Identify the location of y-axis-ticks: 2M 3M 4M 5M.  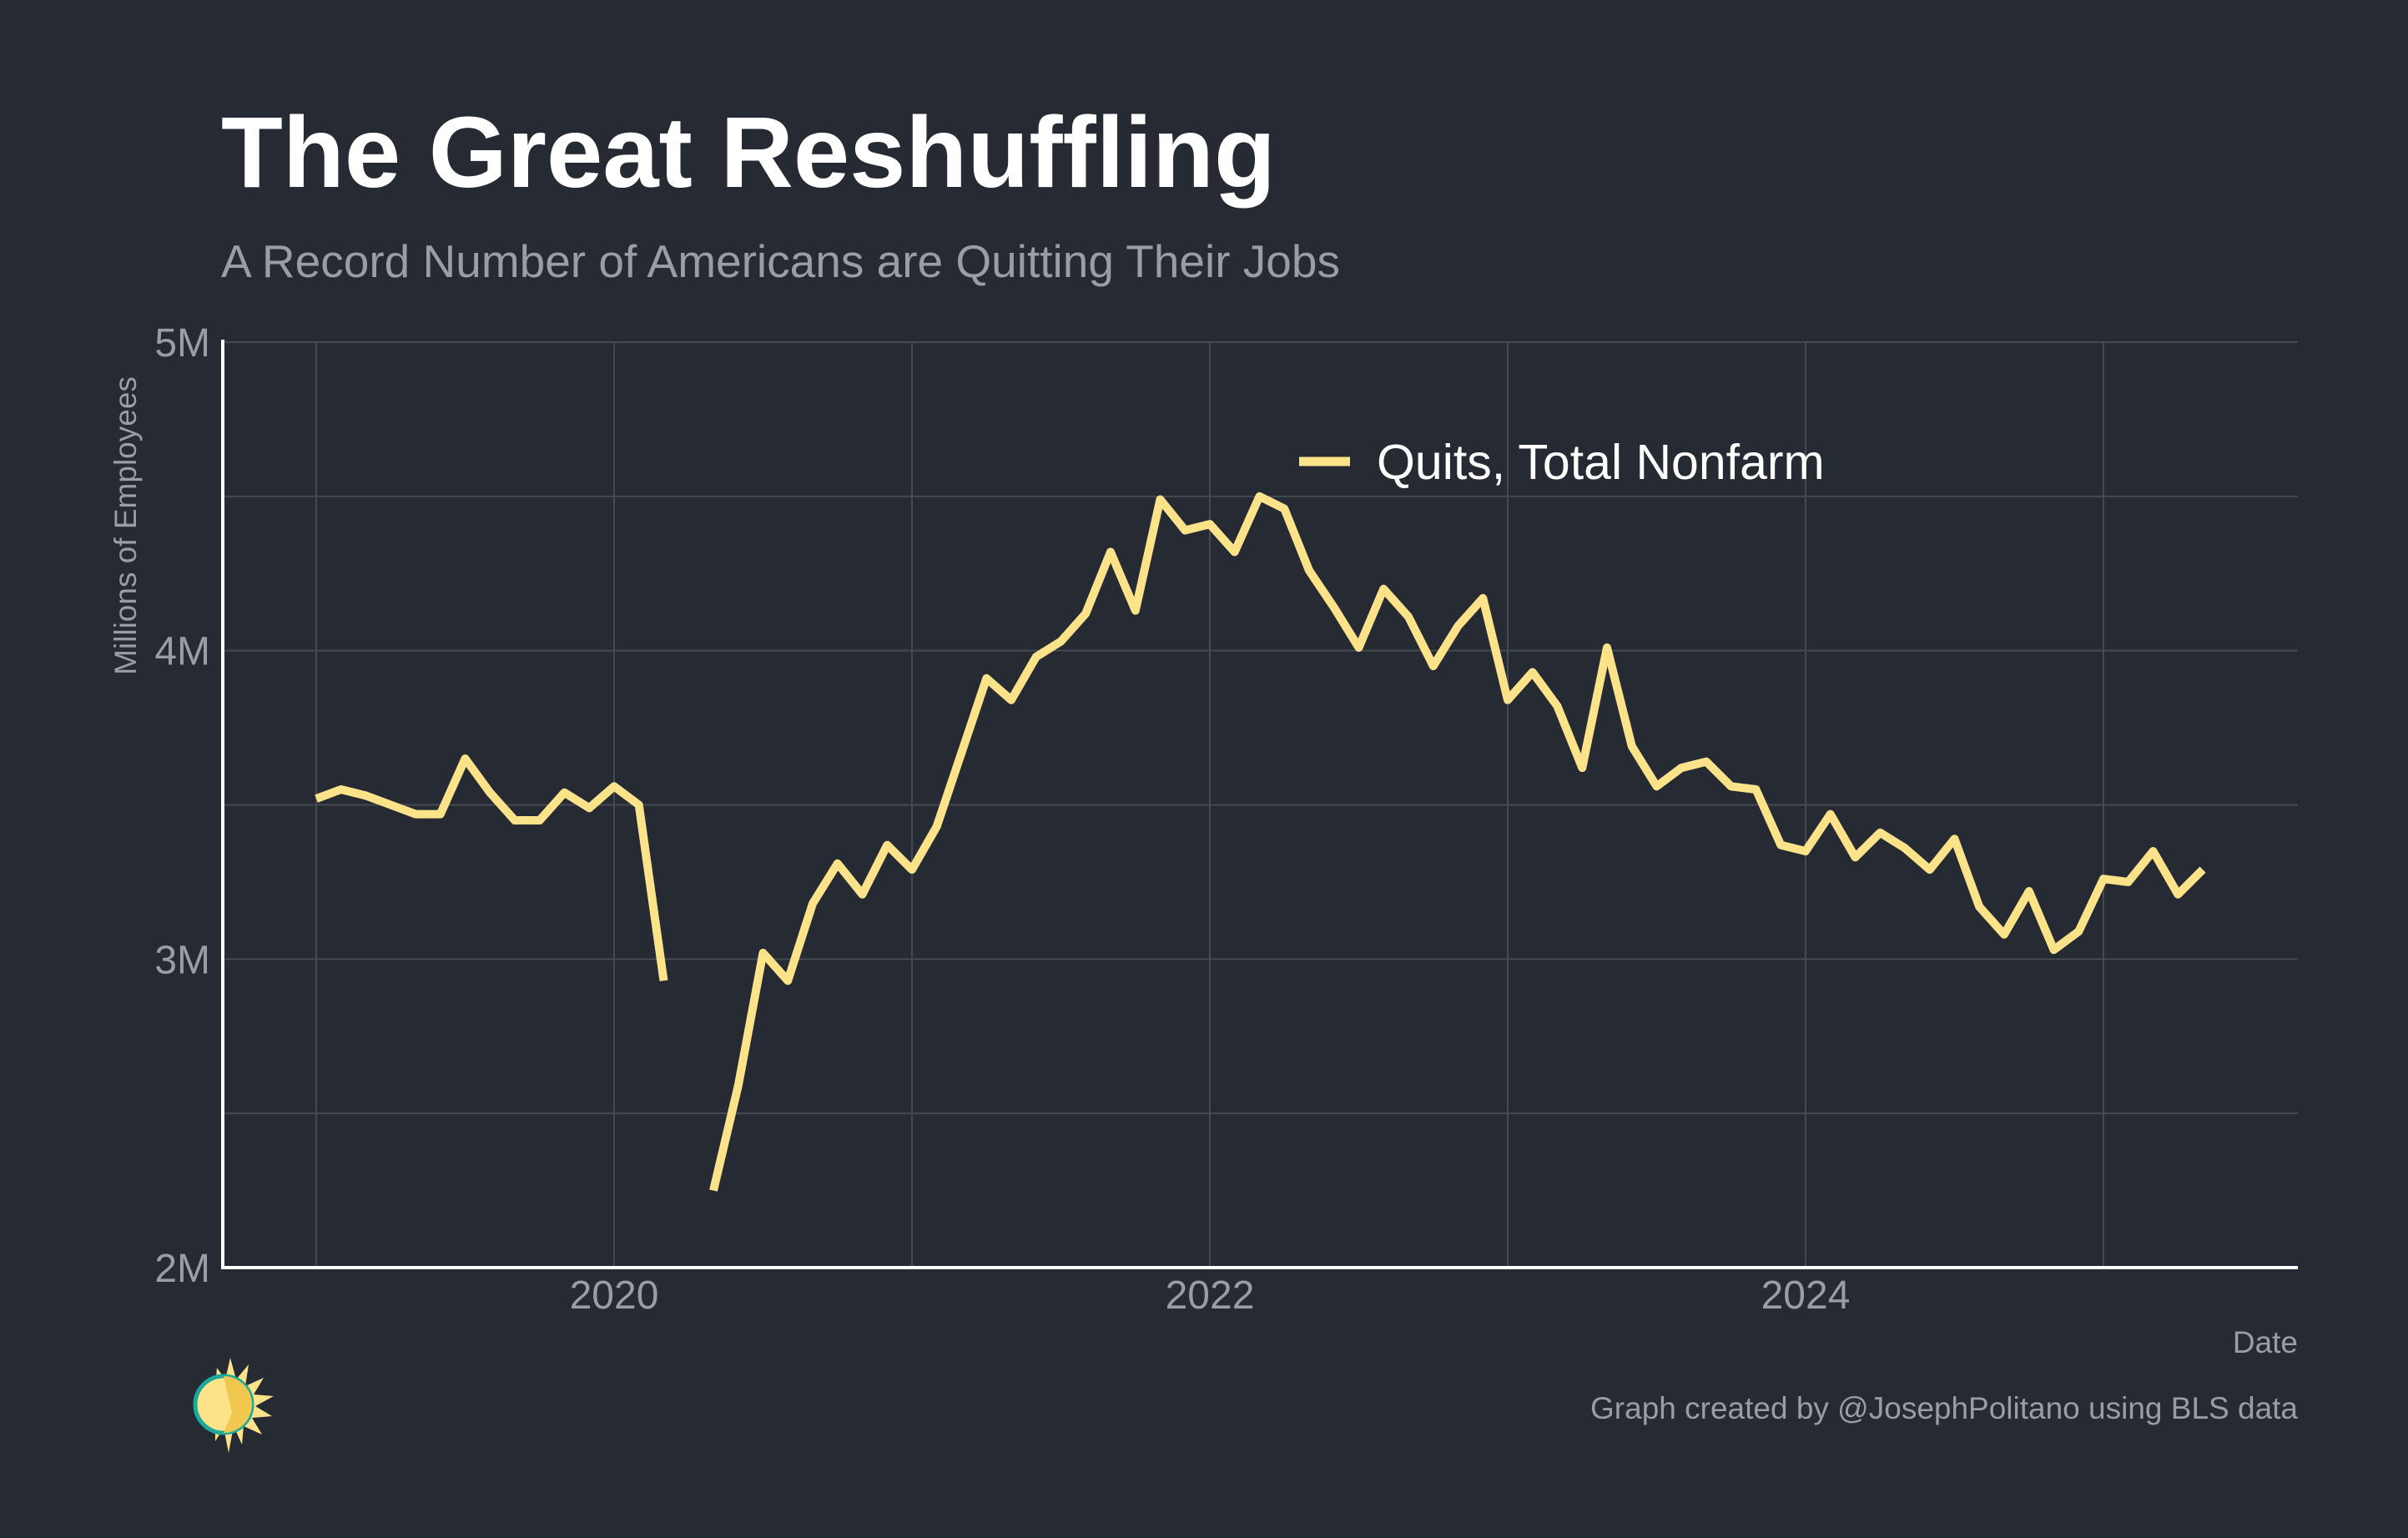
(182, 806).